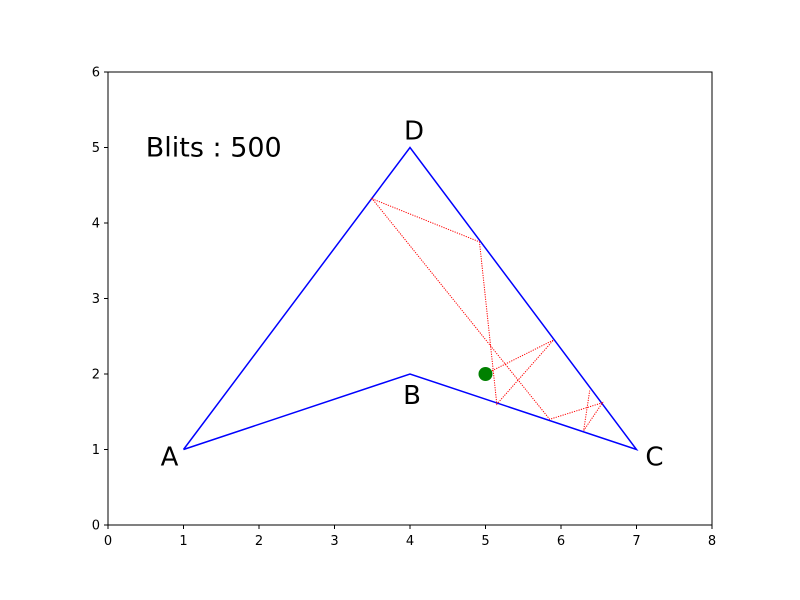 This screenshot has height=600, width=800. What do you see at coordinates (108, 541) in the screenshot?
I see `x-tick-label: 0` at bounding box center [108, 541].